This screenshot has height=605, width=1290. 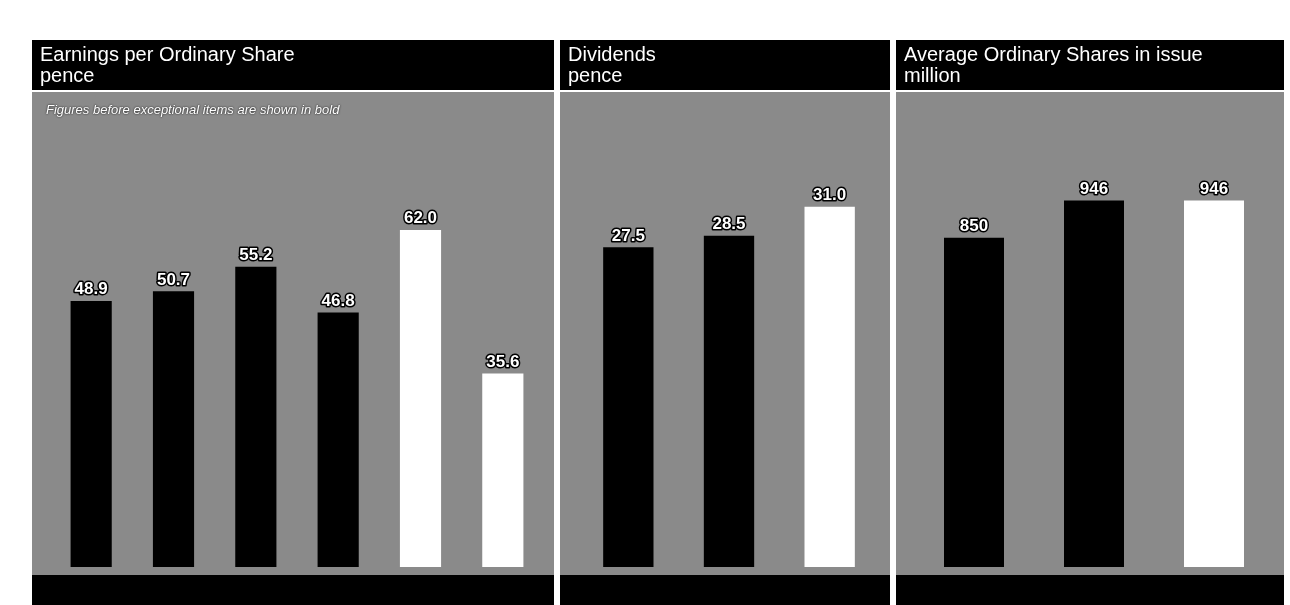 I want to click on text: Figures before exceptional items are shown in bold, so click(x=193, y=109).